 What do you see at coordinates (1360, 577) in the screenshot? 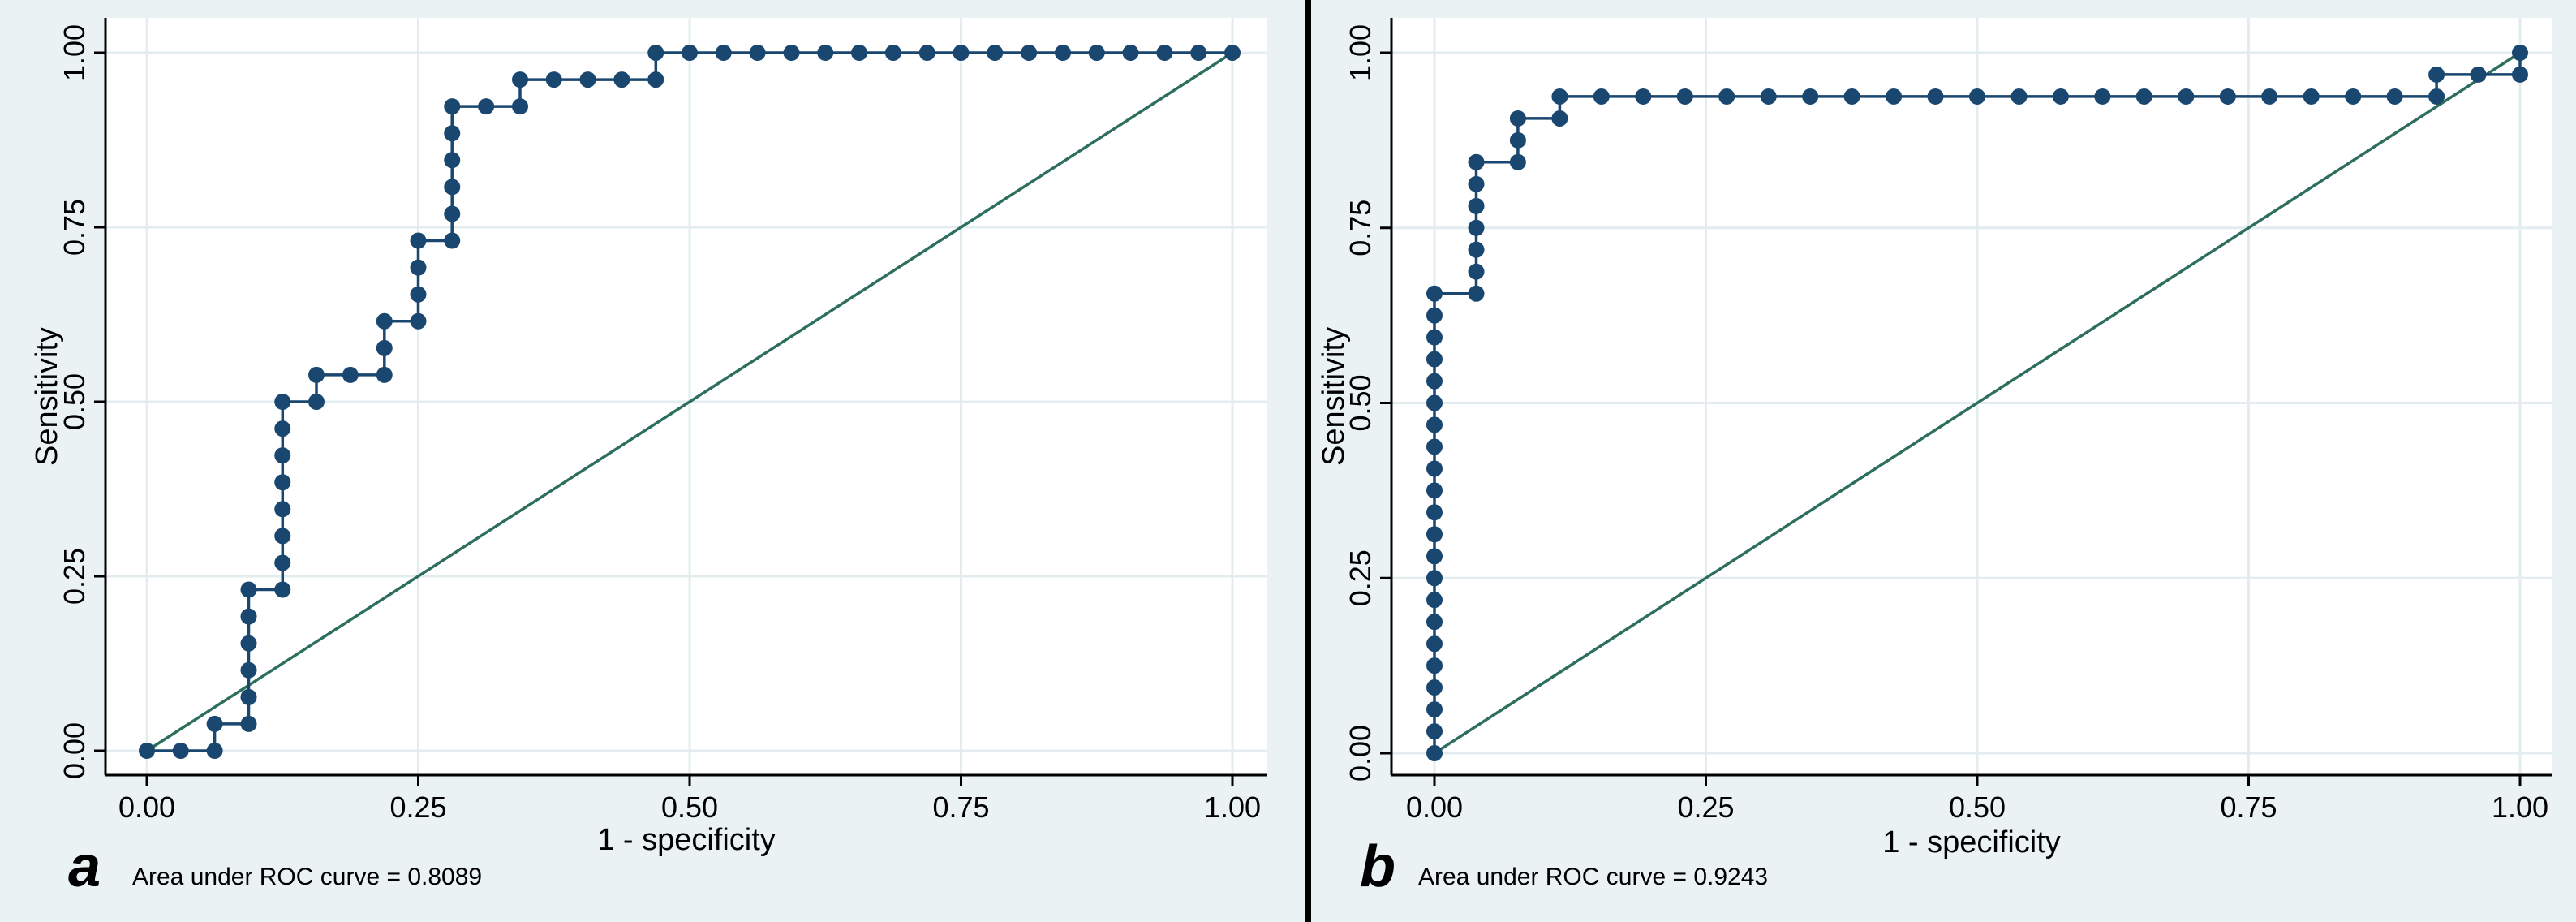
I see `y-tick-label: 0.25` at bounding box center [1360, 577].